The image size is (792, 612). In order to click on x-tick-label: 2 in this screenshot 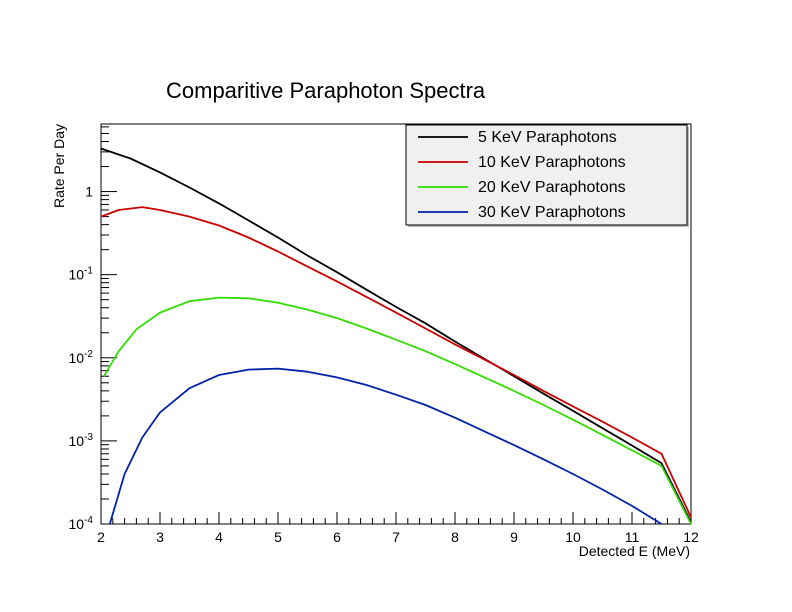, I will do `click(101, 537)`.